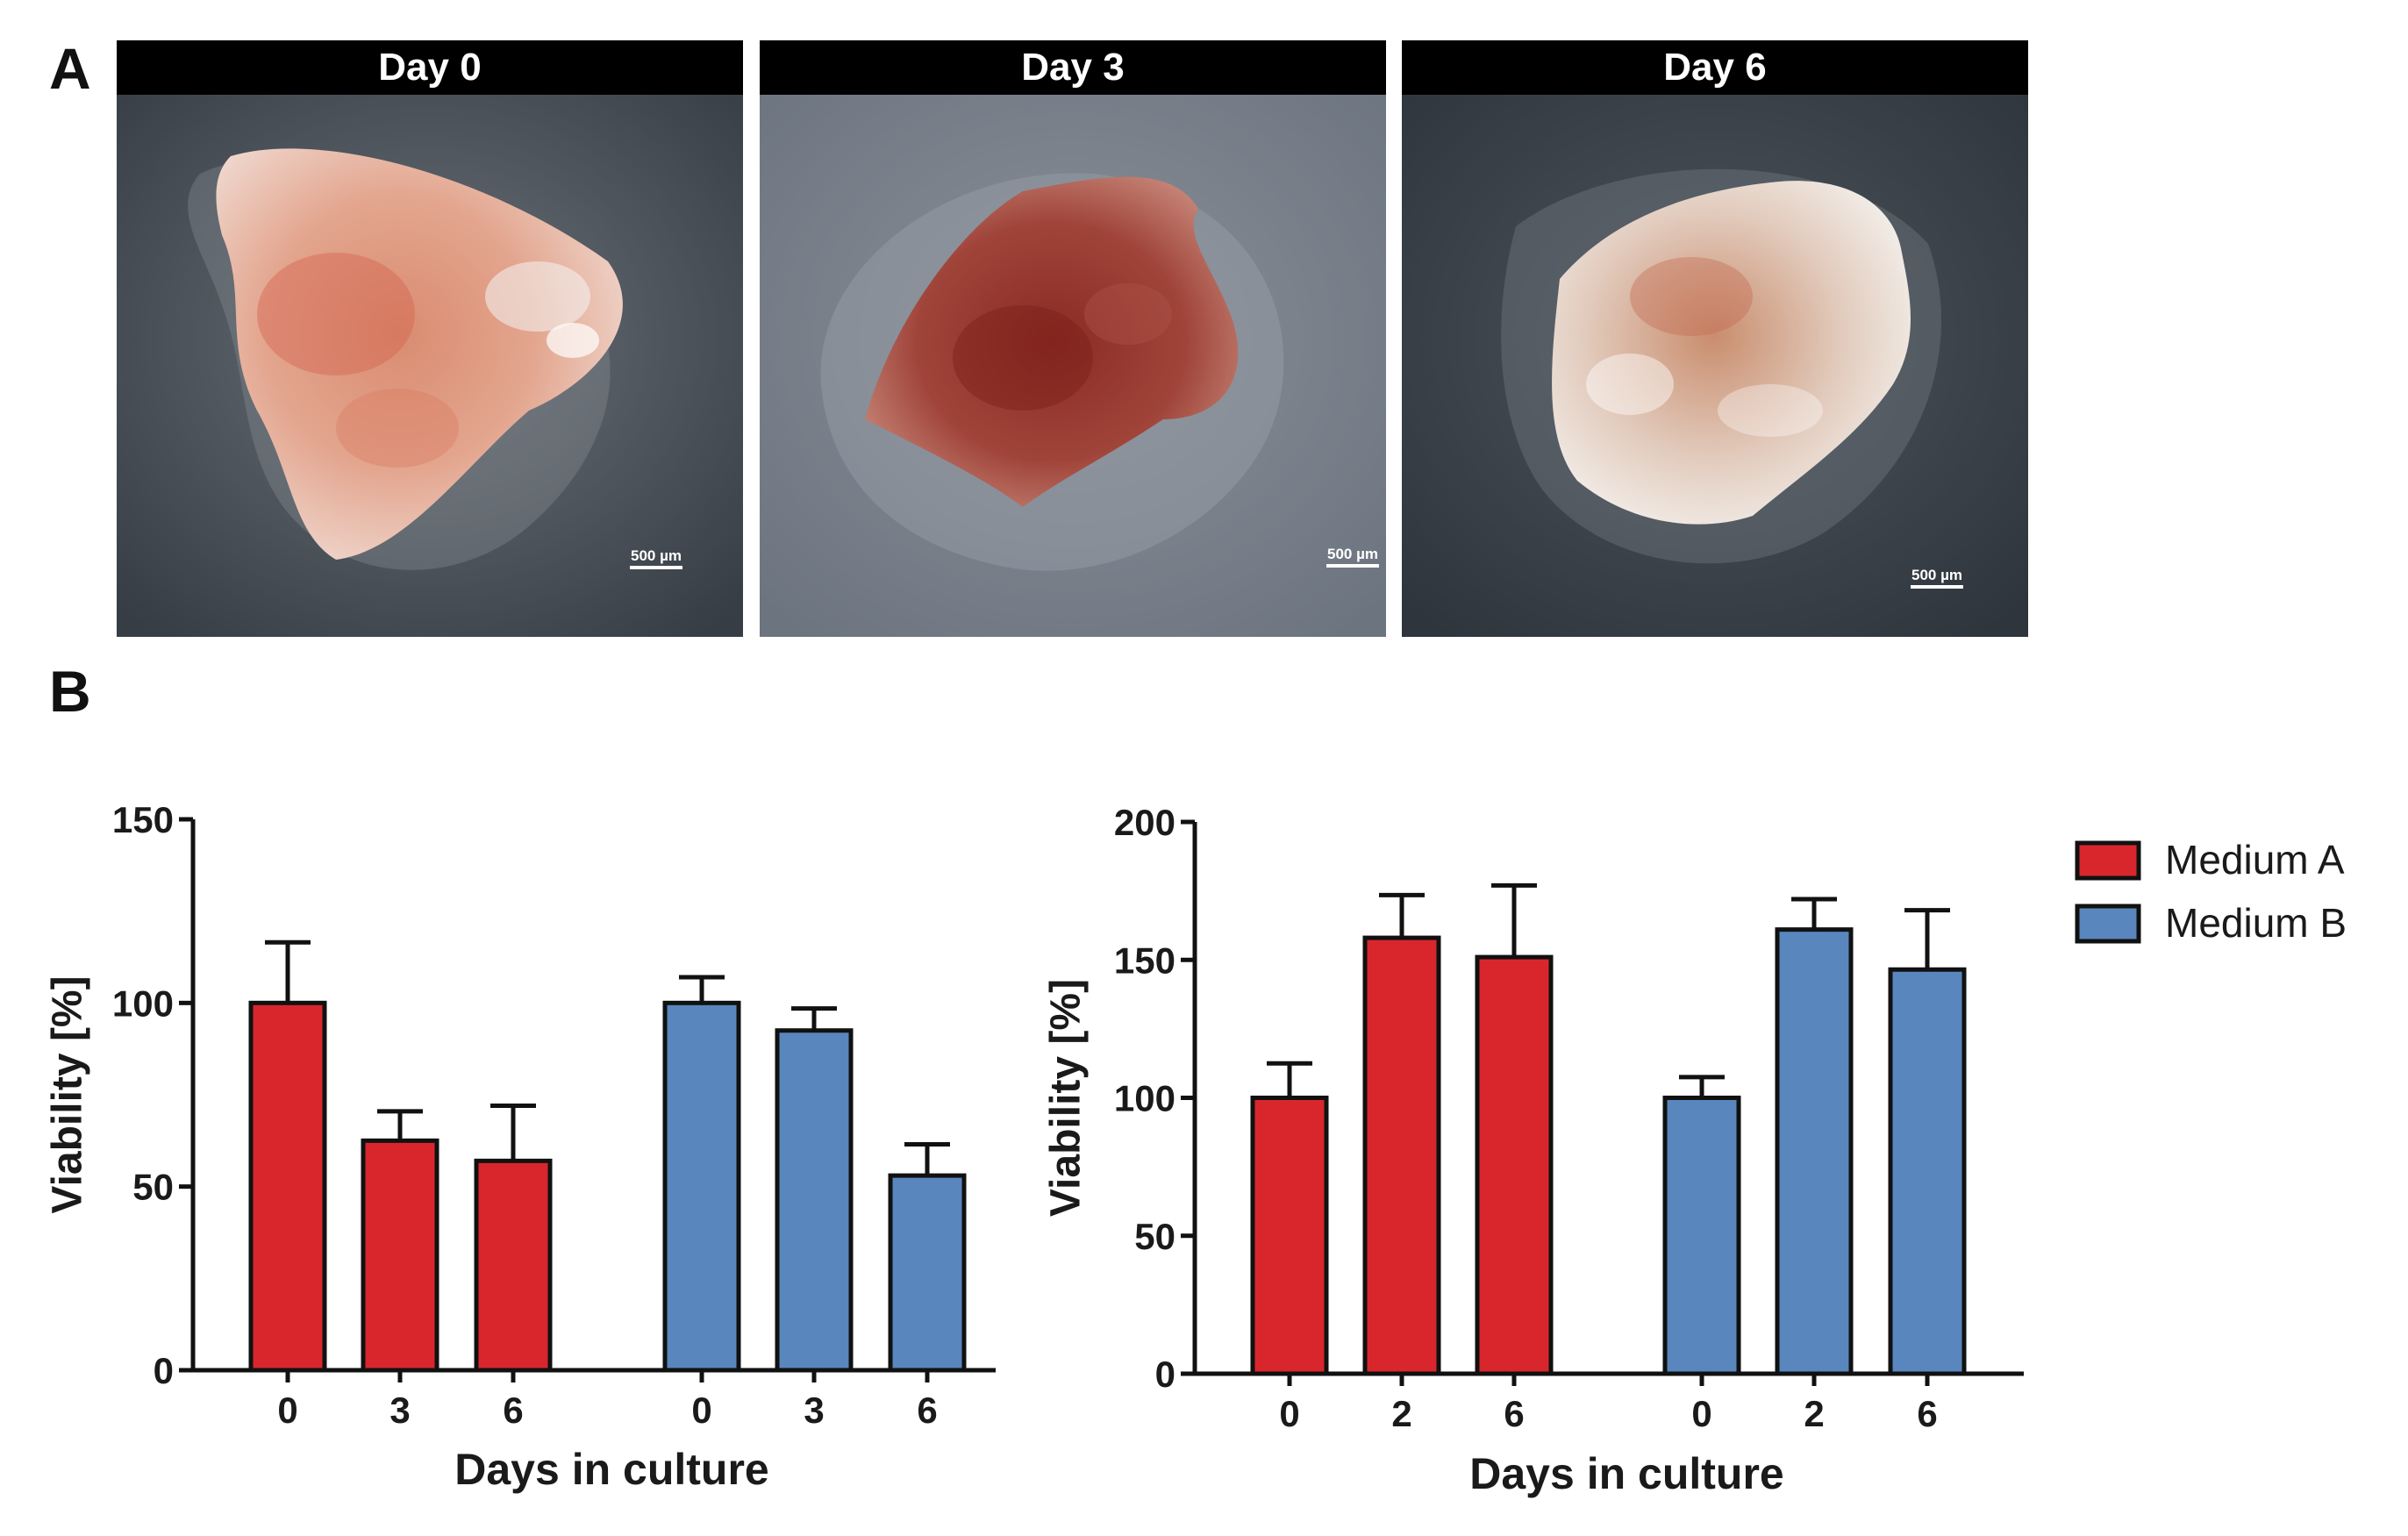 Image resolution: width=2408 pixels, height=1536 pixels. What do you see at coordinates (2255, 859) in the screenshot?
I see `legend-label: Medium A` at bounding box center [2255, 859].